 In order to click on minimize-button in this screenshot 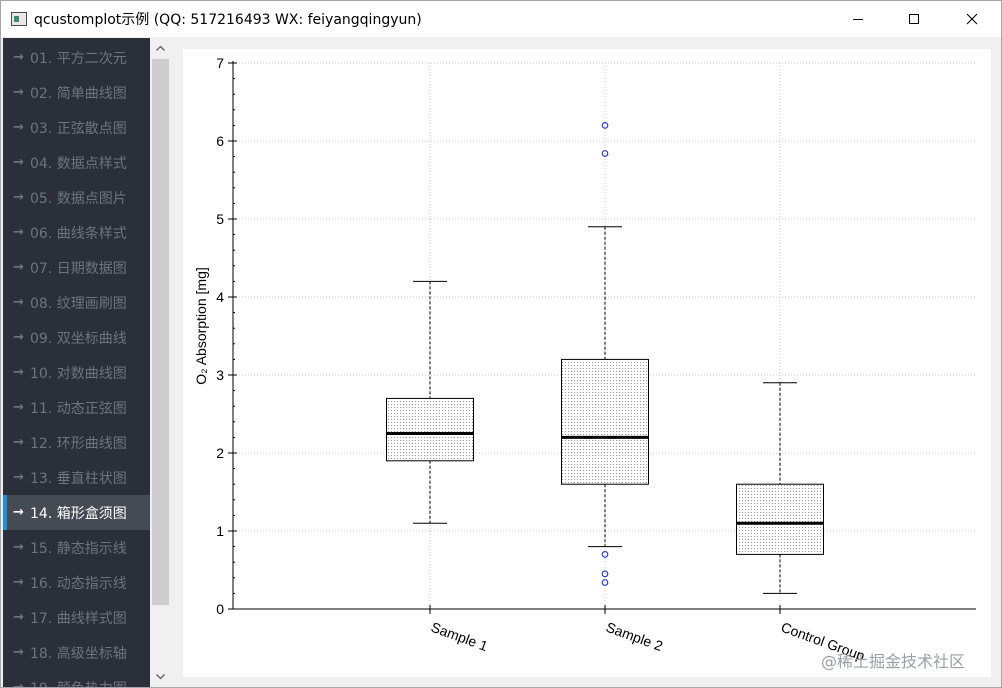, I will do `click(858, 19)`.